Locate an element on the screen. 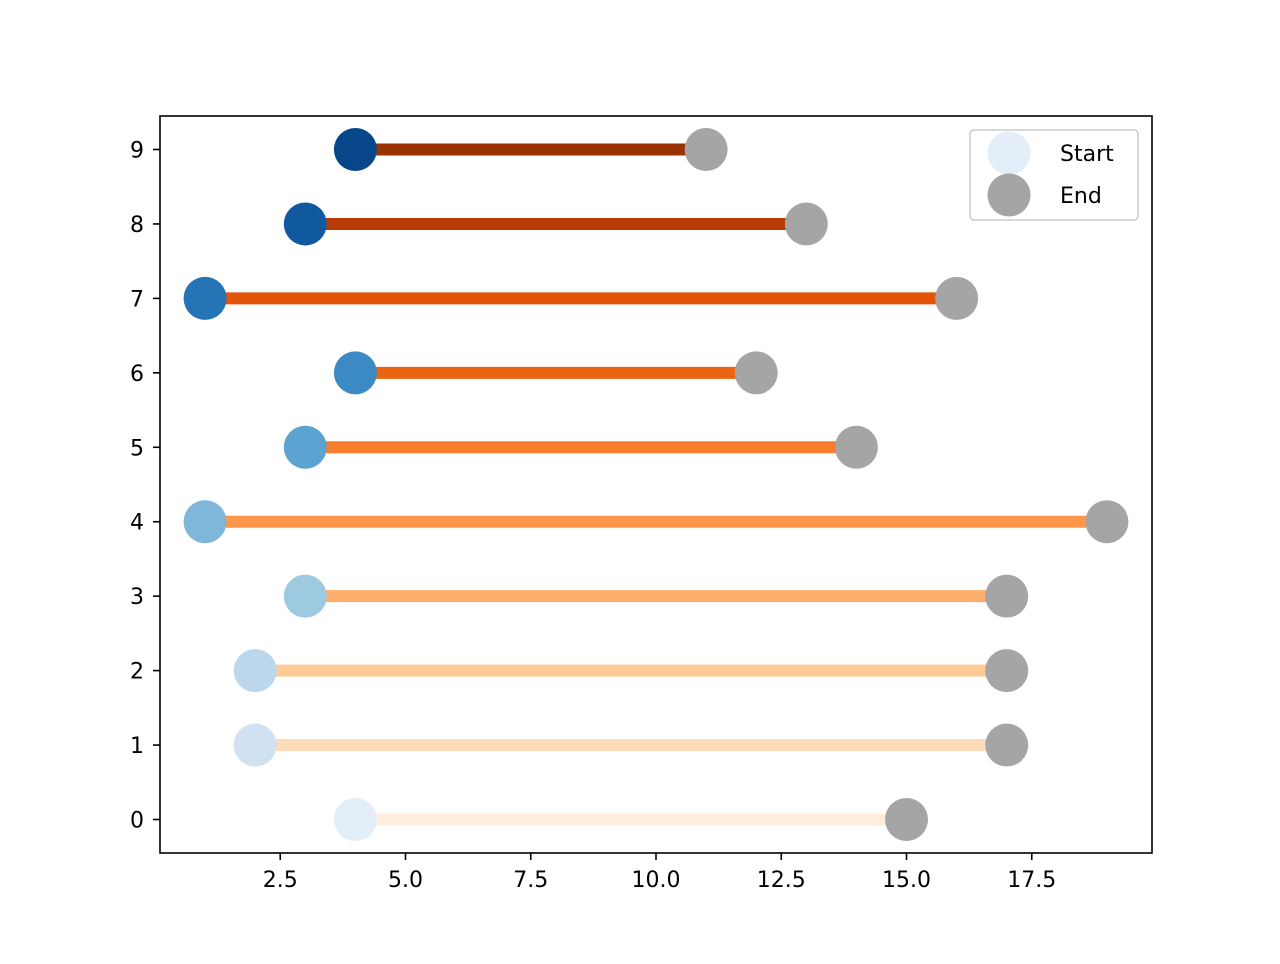  y-tick-label: 2 is located at coordinates (137, 672).